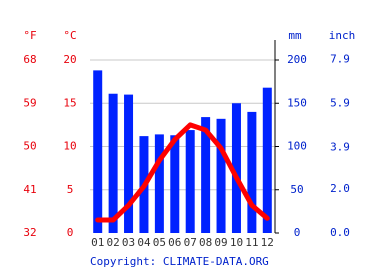 The width and height of the screenshot is (365, 273). Describe the element at coordinates (342, 35) in the screenshot. I see `inch-axis-label: inch` at that location.